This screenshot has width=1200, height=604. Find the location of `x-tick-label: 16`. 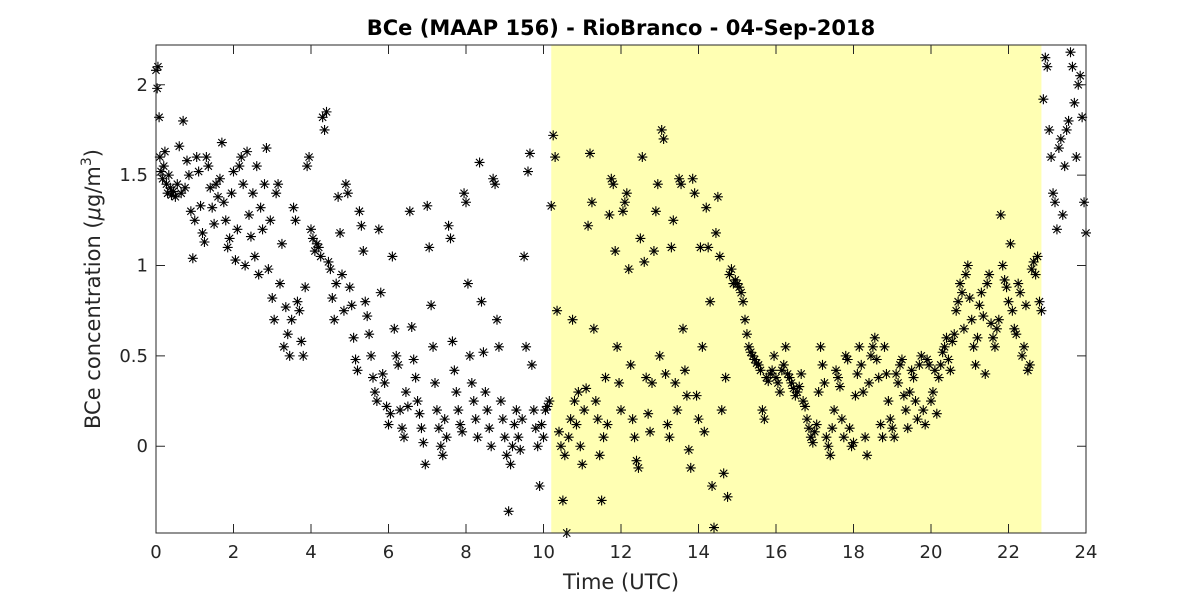

x-tick-label: 16 is located at coordinates (776, 552).